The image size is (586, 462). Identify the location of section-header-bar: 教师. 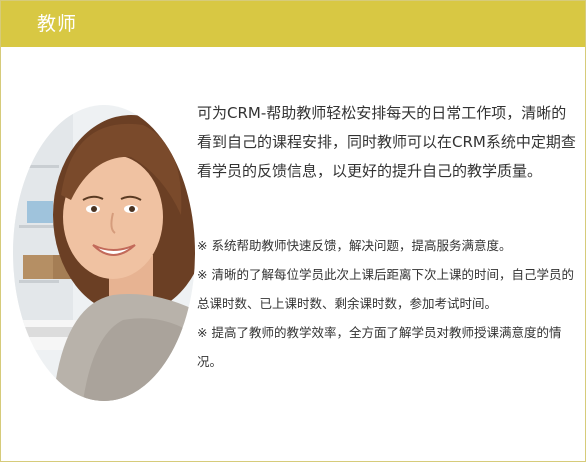
(293, 24).